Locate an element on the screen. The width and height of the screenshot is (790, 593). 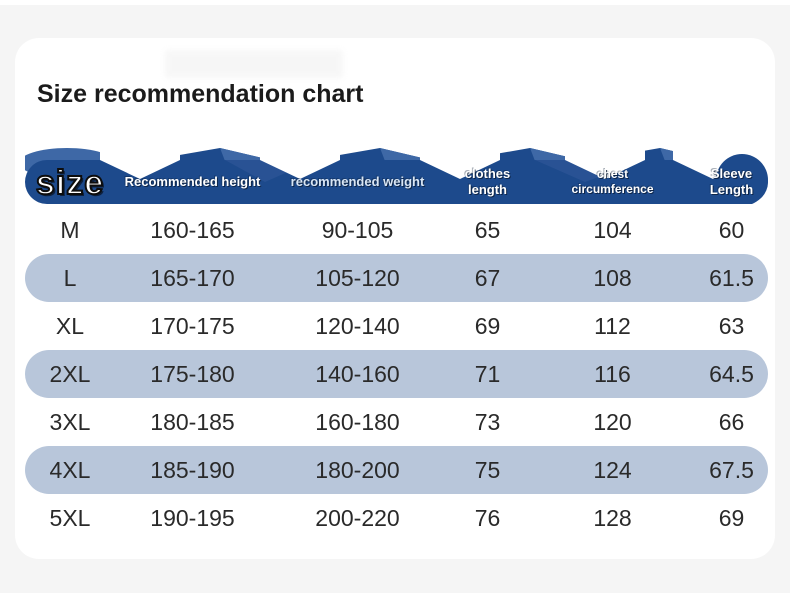
cell-weight: 105-120 is located at coordinates (357, 277).